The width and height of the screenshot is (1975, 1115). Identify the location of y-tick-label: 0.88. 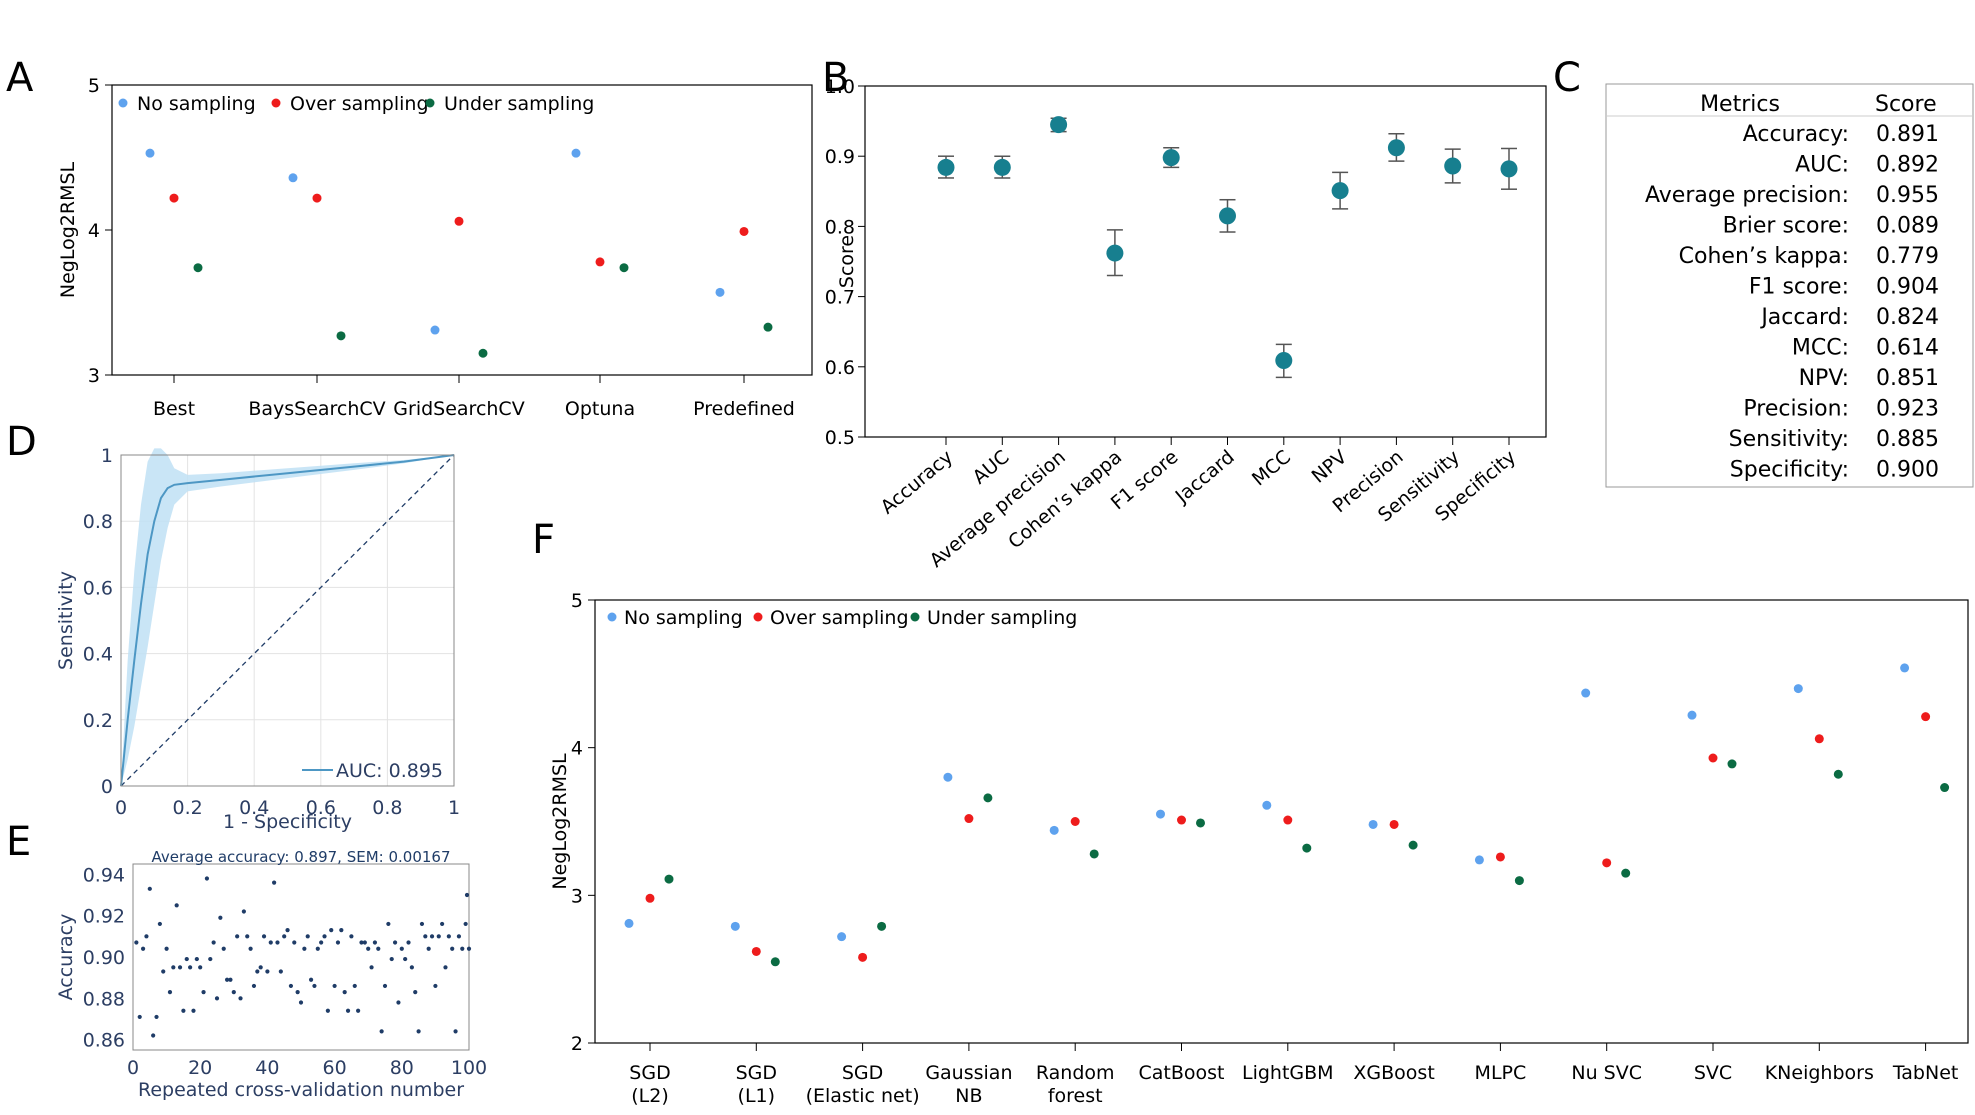
(104, 999).